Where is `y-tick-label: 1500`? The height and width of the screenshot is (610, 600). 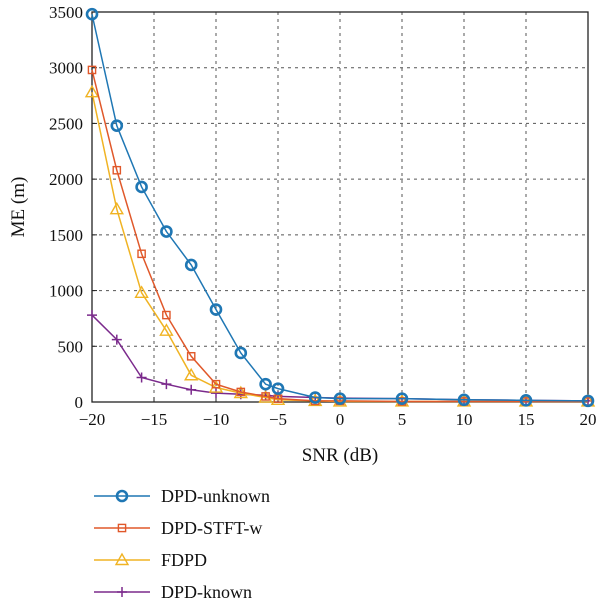 y-tick-label: 1500 is located at coordinates (66, 235).